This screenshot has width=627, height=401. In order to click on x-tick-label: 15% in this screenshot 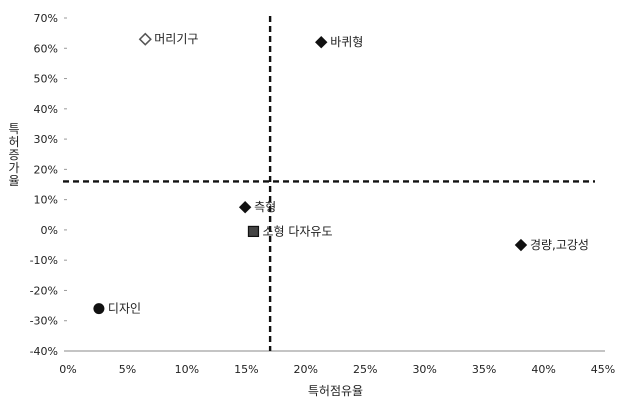, I will do `click(246, 369)`.